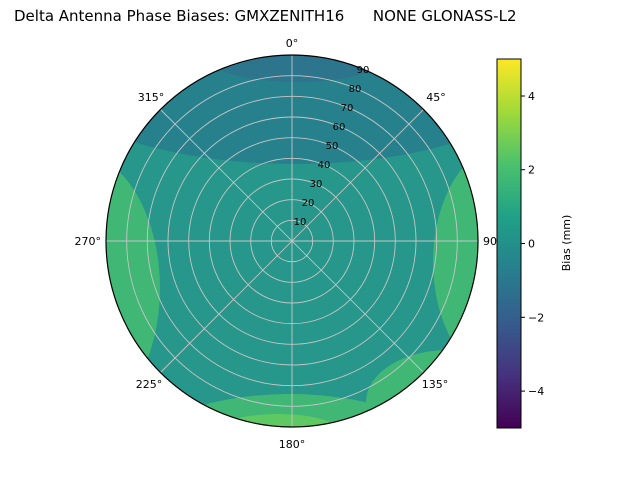 The height and width of the screenshot is (480, 640). I want to click on colorbar, so click(509, 243).